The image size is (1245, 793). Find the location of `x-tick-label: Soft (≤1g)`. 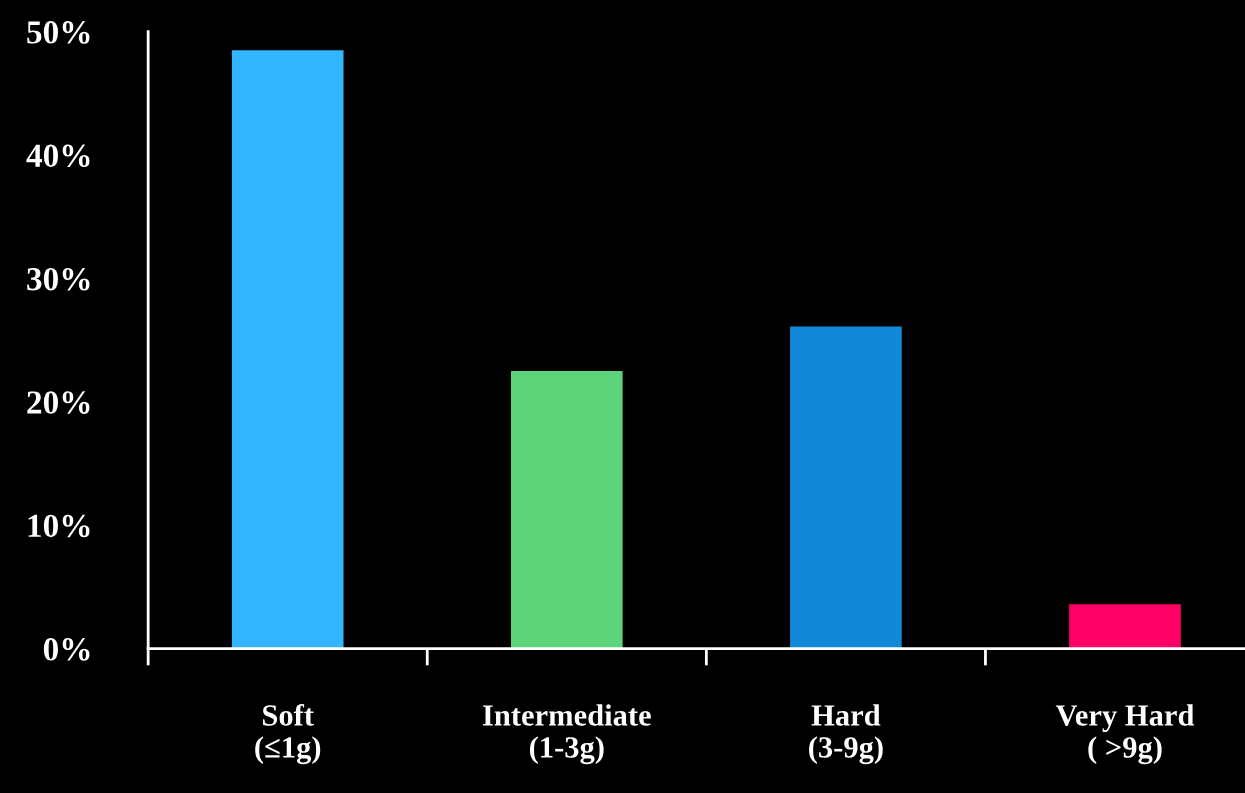

x-tick-label: Soft (≤1g) is located at coordinates (288, 734).